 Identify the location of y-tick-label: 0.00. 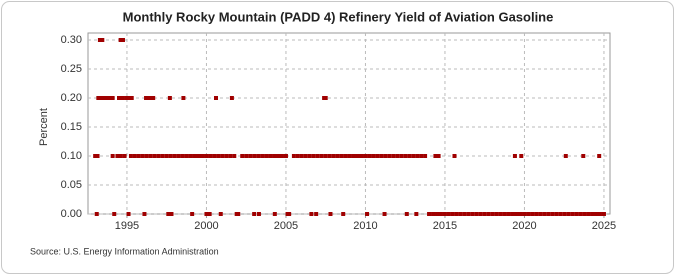
(71, 214).